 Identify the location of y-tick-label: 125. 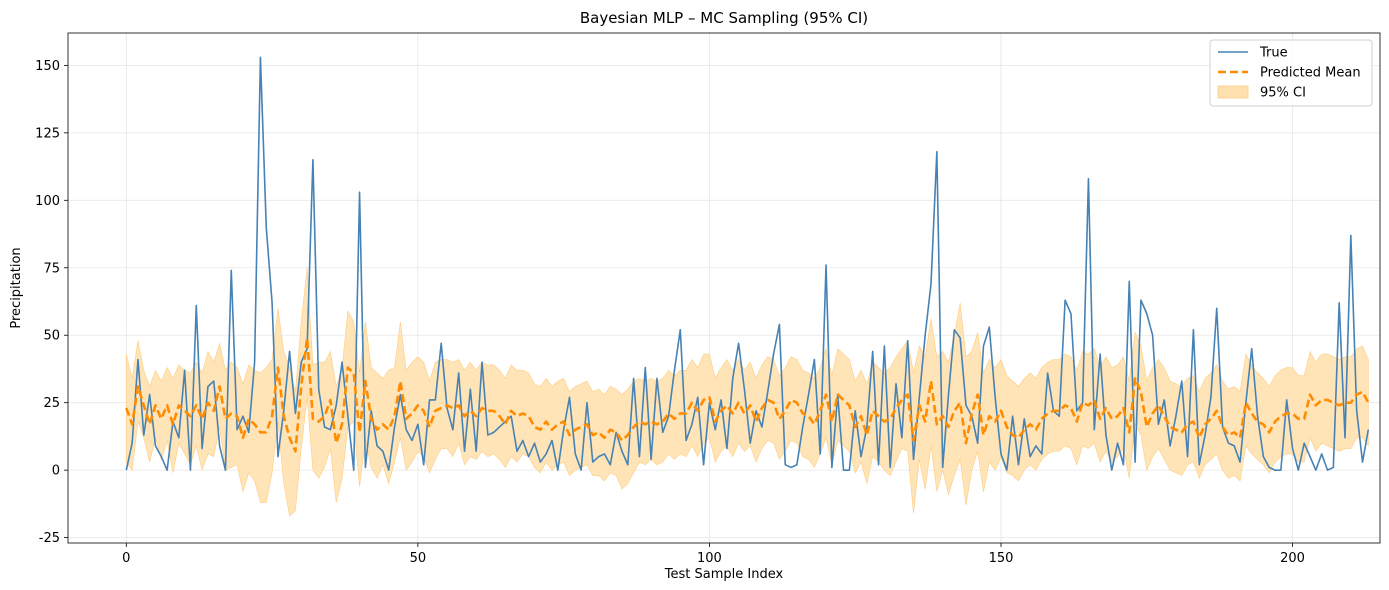
(47, 133).